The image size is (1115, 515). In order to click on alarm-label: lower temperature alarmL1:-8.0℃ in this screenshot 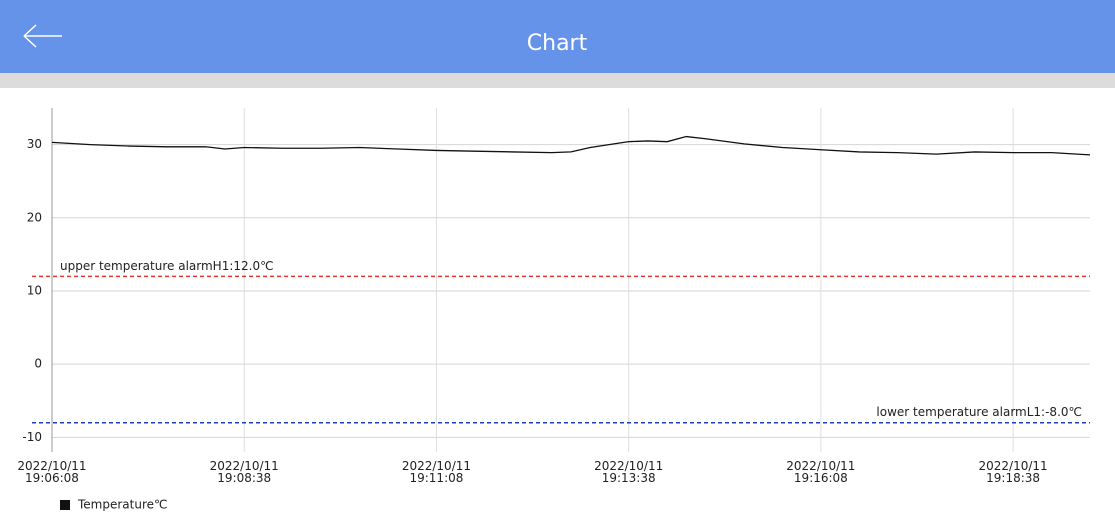, I will do `click(979, 412)`.